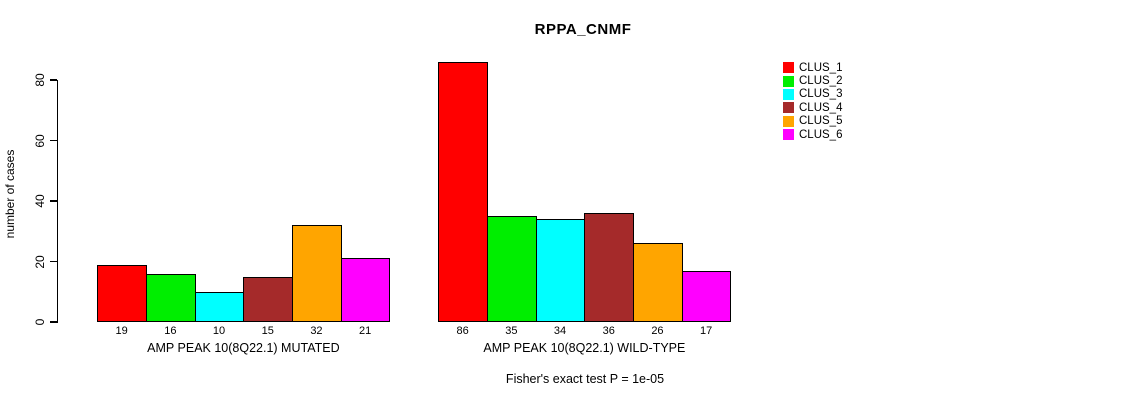 The width and height of the screenshot is (1140, 400). I want to click on legend-item-clus_3: CLUS_3, so click(812, 94).